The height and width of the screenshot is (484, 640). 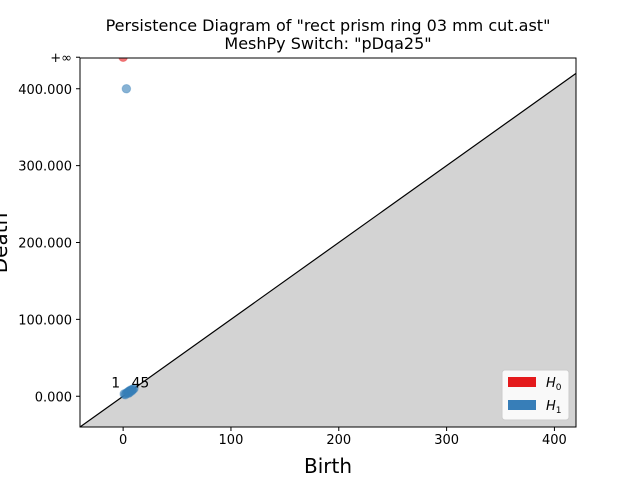 I want to click on x-axis-label: Birth, so click(x=328, y=466).